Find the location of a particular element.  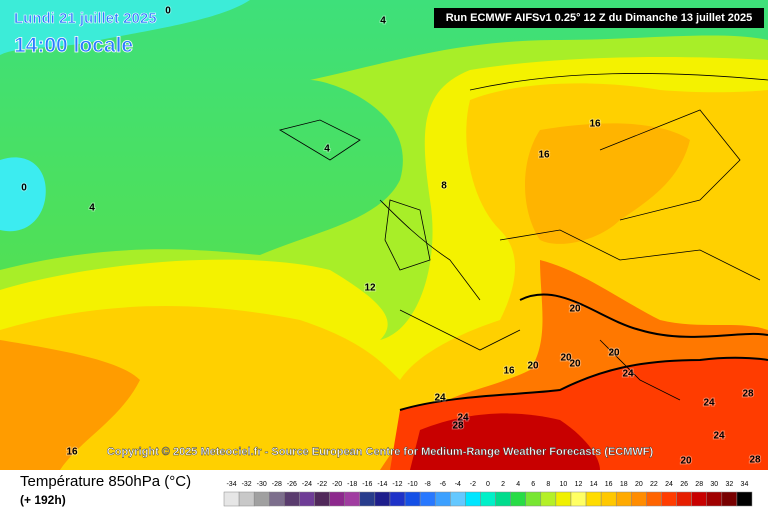

forecast-time: 14:00 locale is located at coordinates (73, 45).